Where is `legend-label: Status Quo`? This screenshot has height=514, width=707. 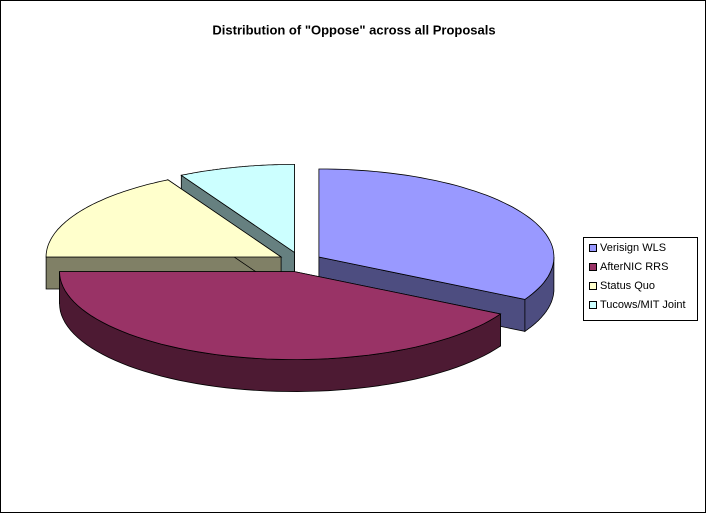 legend-label: Status Quo is located at coordinates (627, 286).